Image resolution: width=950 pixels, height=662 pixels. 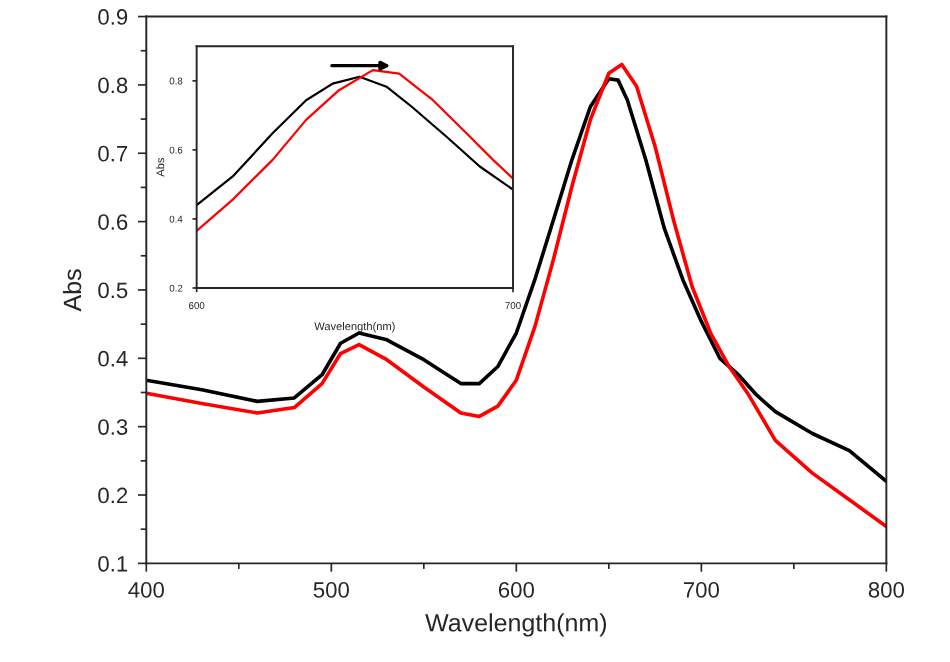 I want to click on x-axis-title: Wavelength(nm), so click(x=516, y=625).